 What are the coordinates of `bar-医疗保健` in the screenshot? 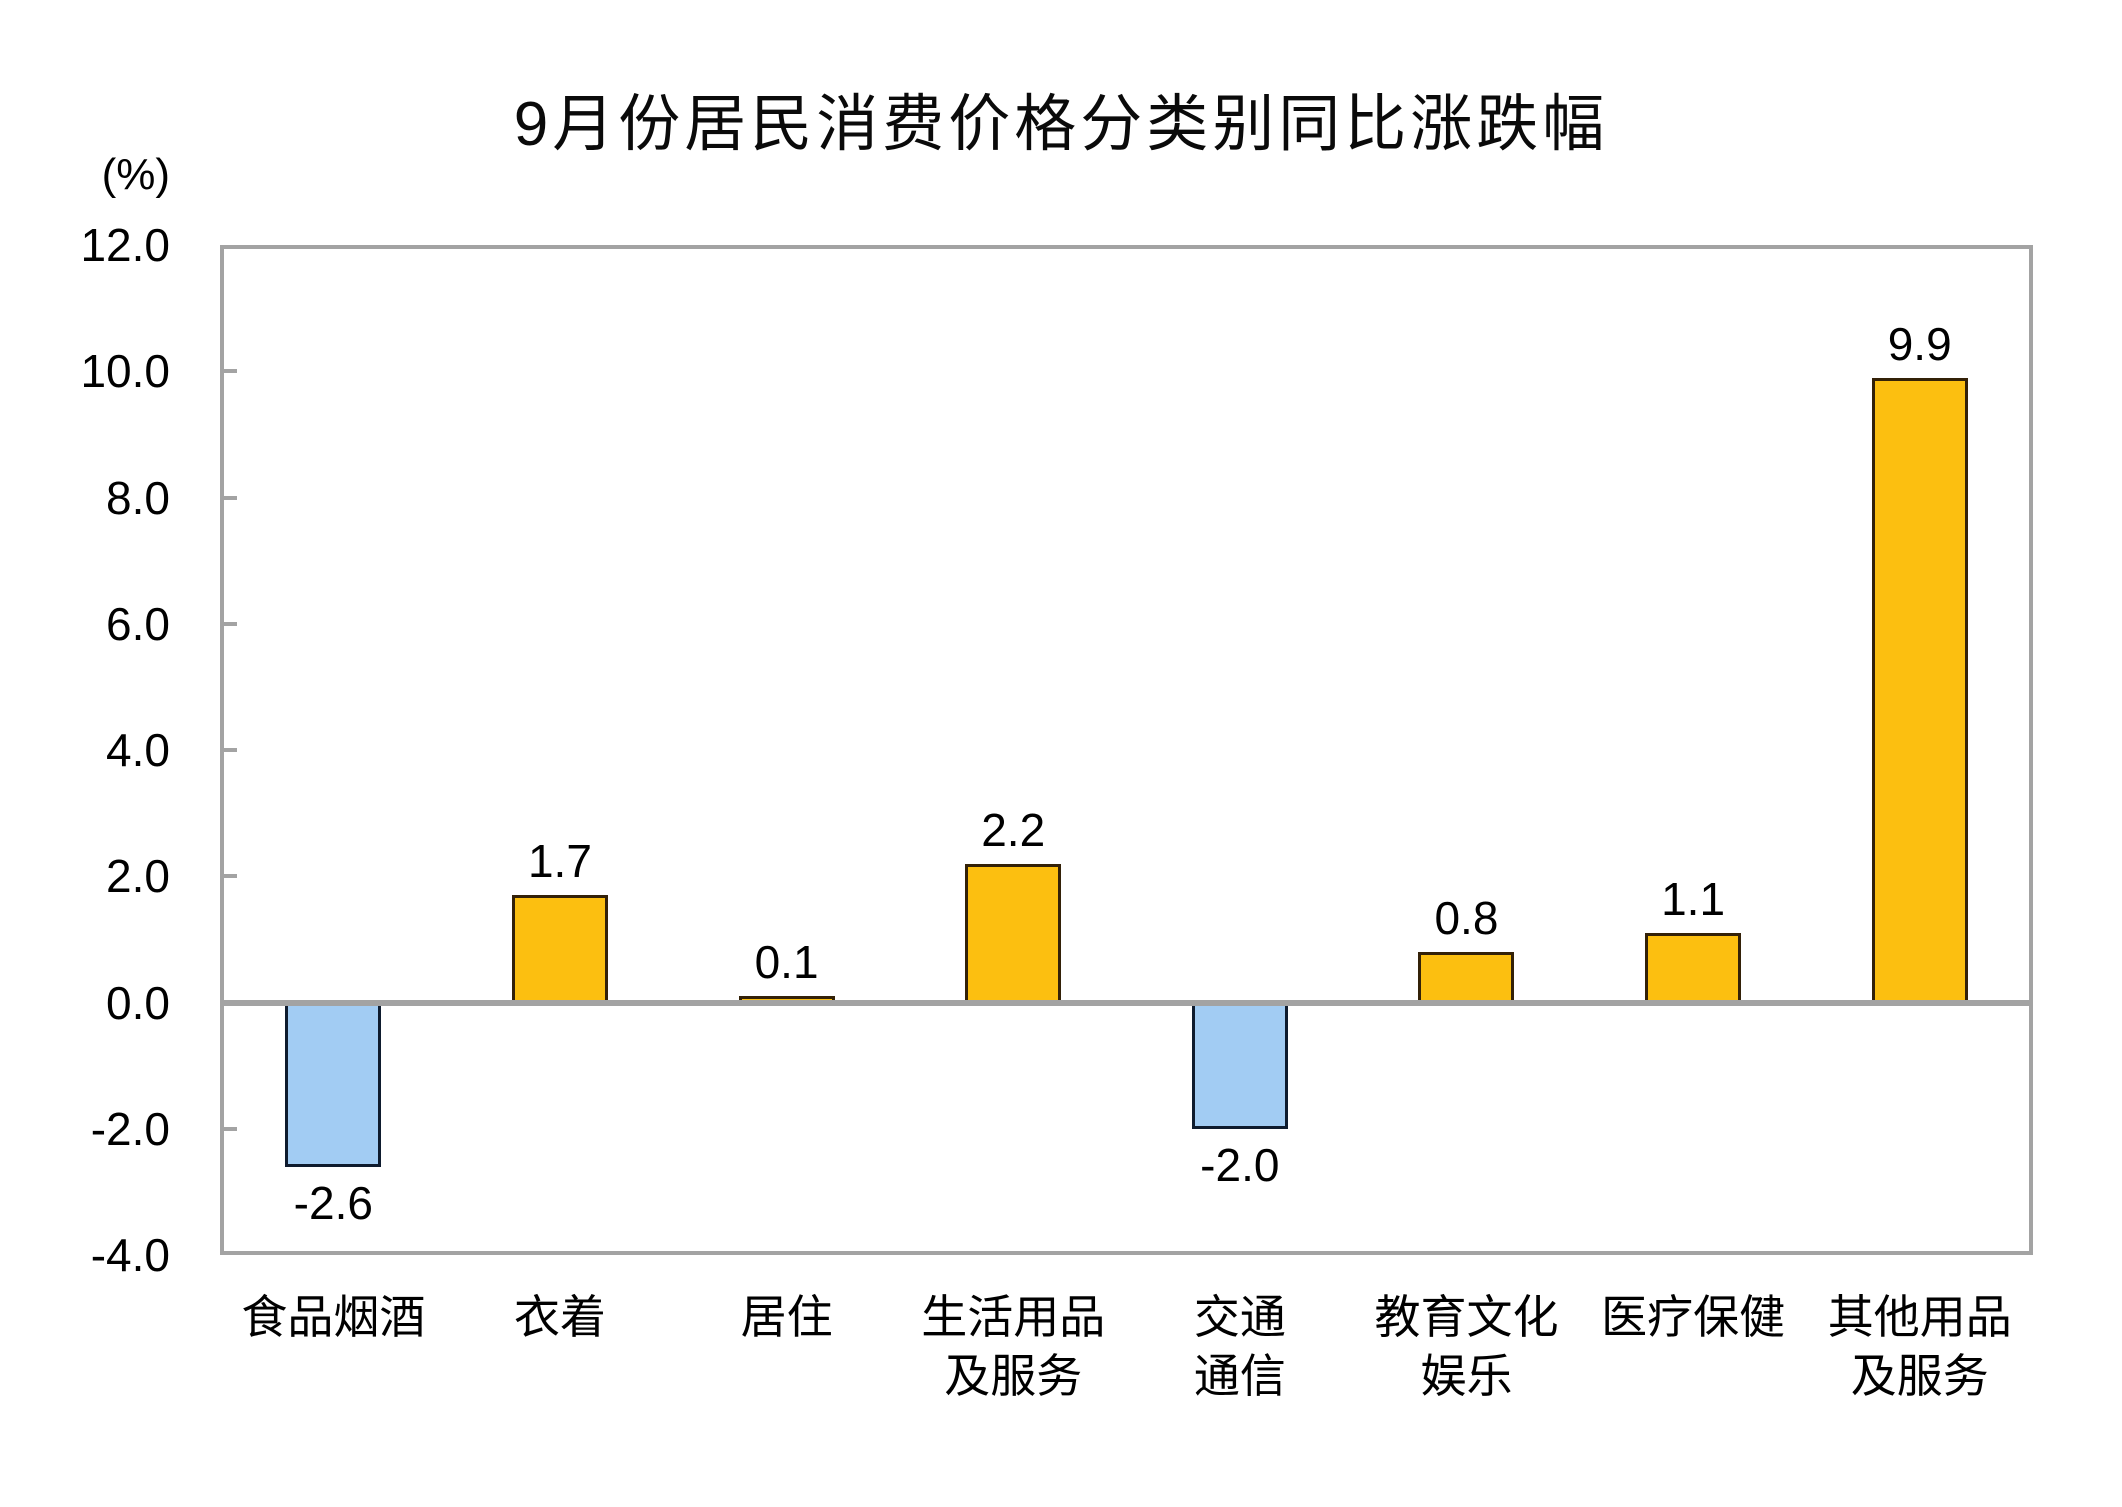 It's located at (1693, 968).